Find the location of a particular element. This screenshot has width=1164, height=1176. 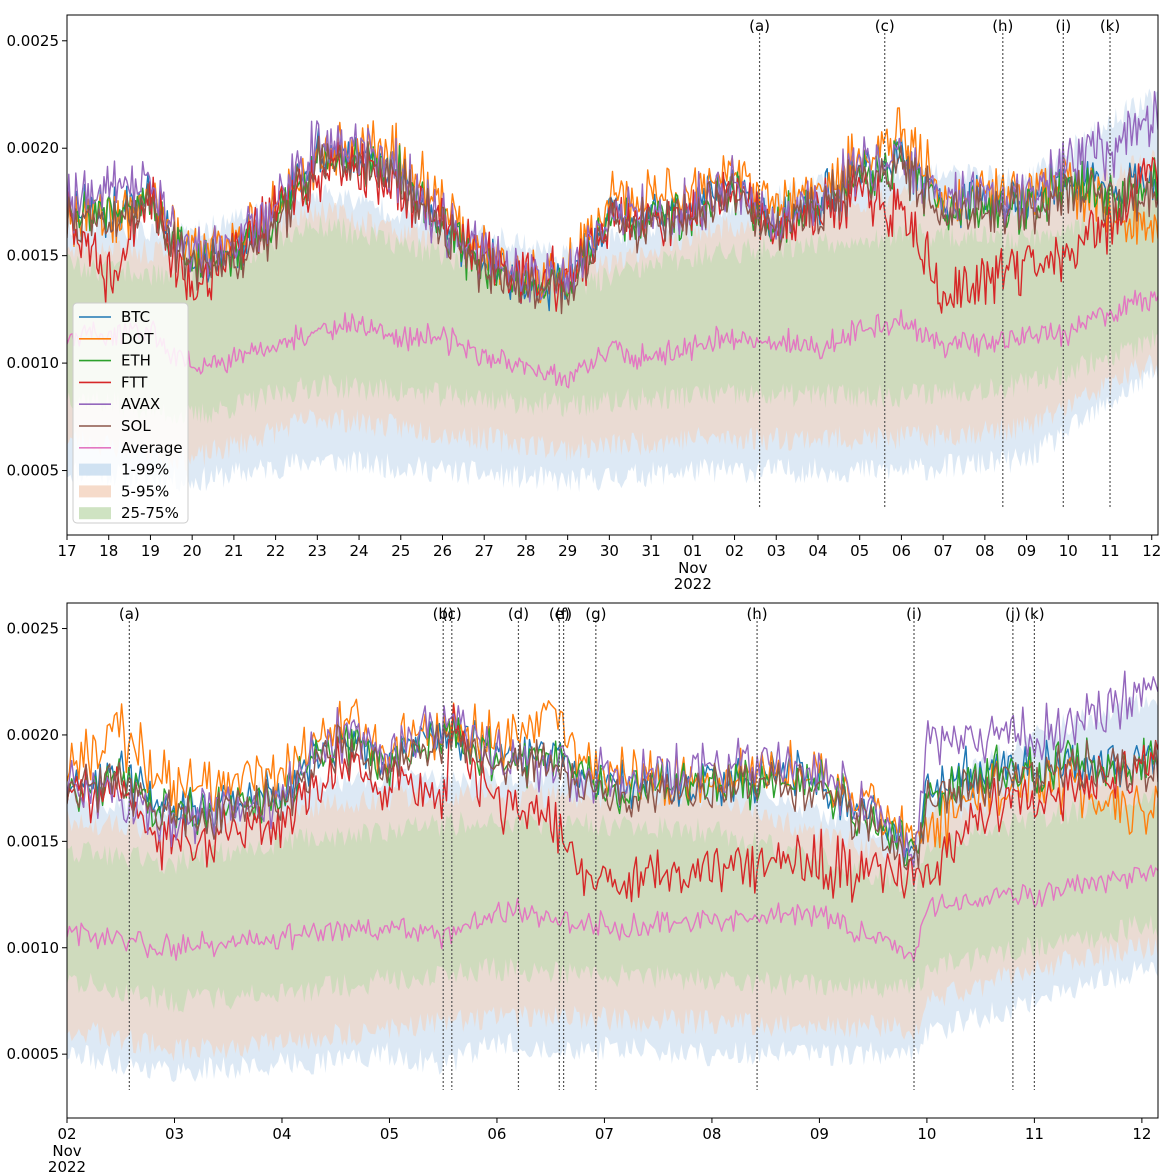

x-tick-label: 26 is located at coordinates (442, 551).